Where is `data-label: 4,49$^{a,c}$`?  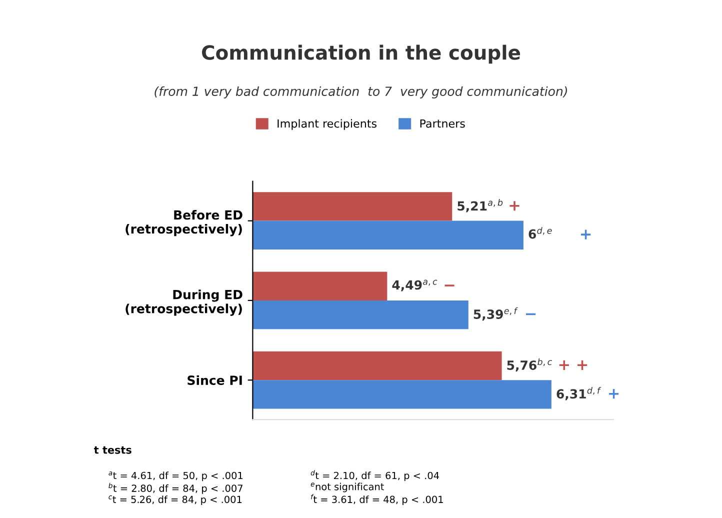
data-label: 4,49$^{a,c}$ is located at coordinates (415, 286).